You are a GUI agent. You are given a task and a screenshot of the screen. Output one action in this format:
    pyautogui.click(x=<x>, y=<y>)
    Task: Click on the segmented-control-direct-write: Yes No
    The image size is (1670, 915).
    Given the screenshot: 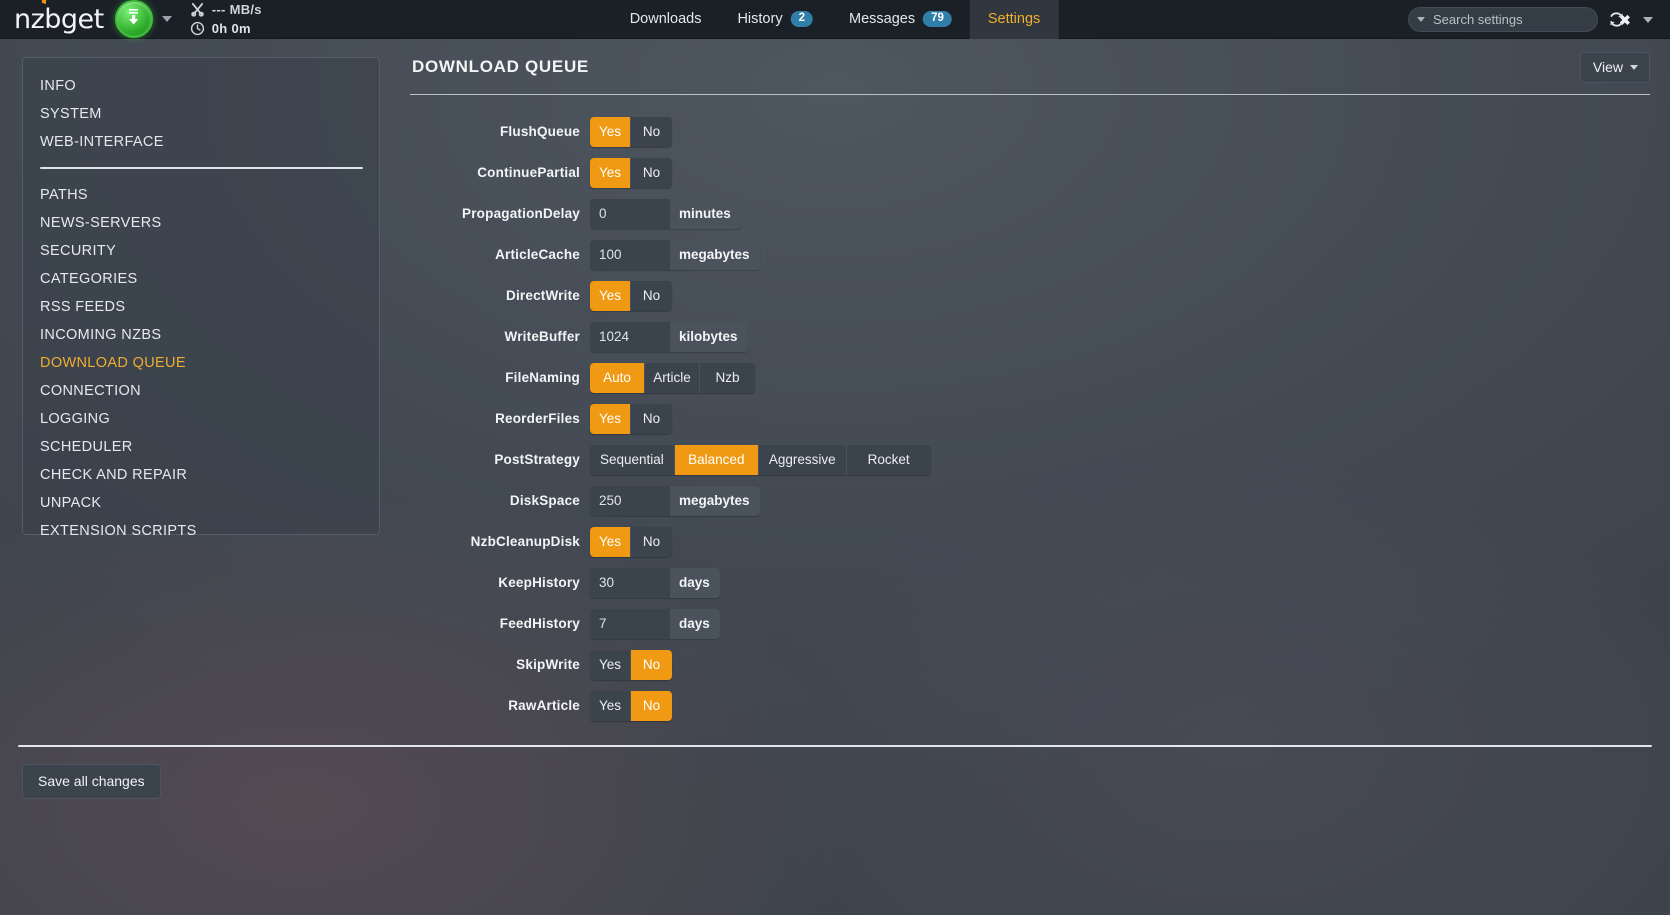 What is the action you would take?
    pyautogui.click(x=631, y=295)
    